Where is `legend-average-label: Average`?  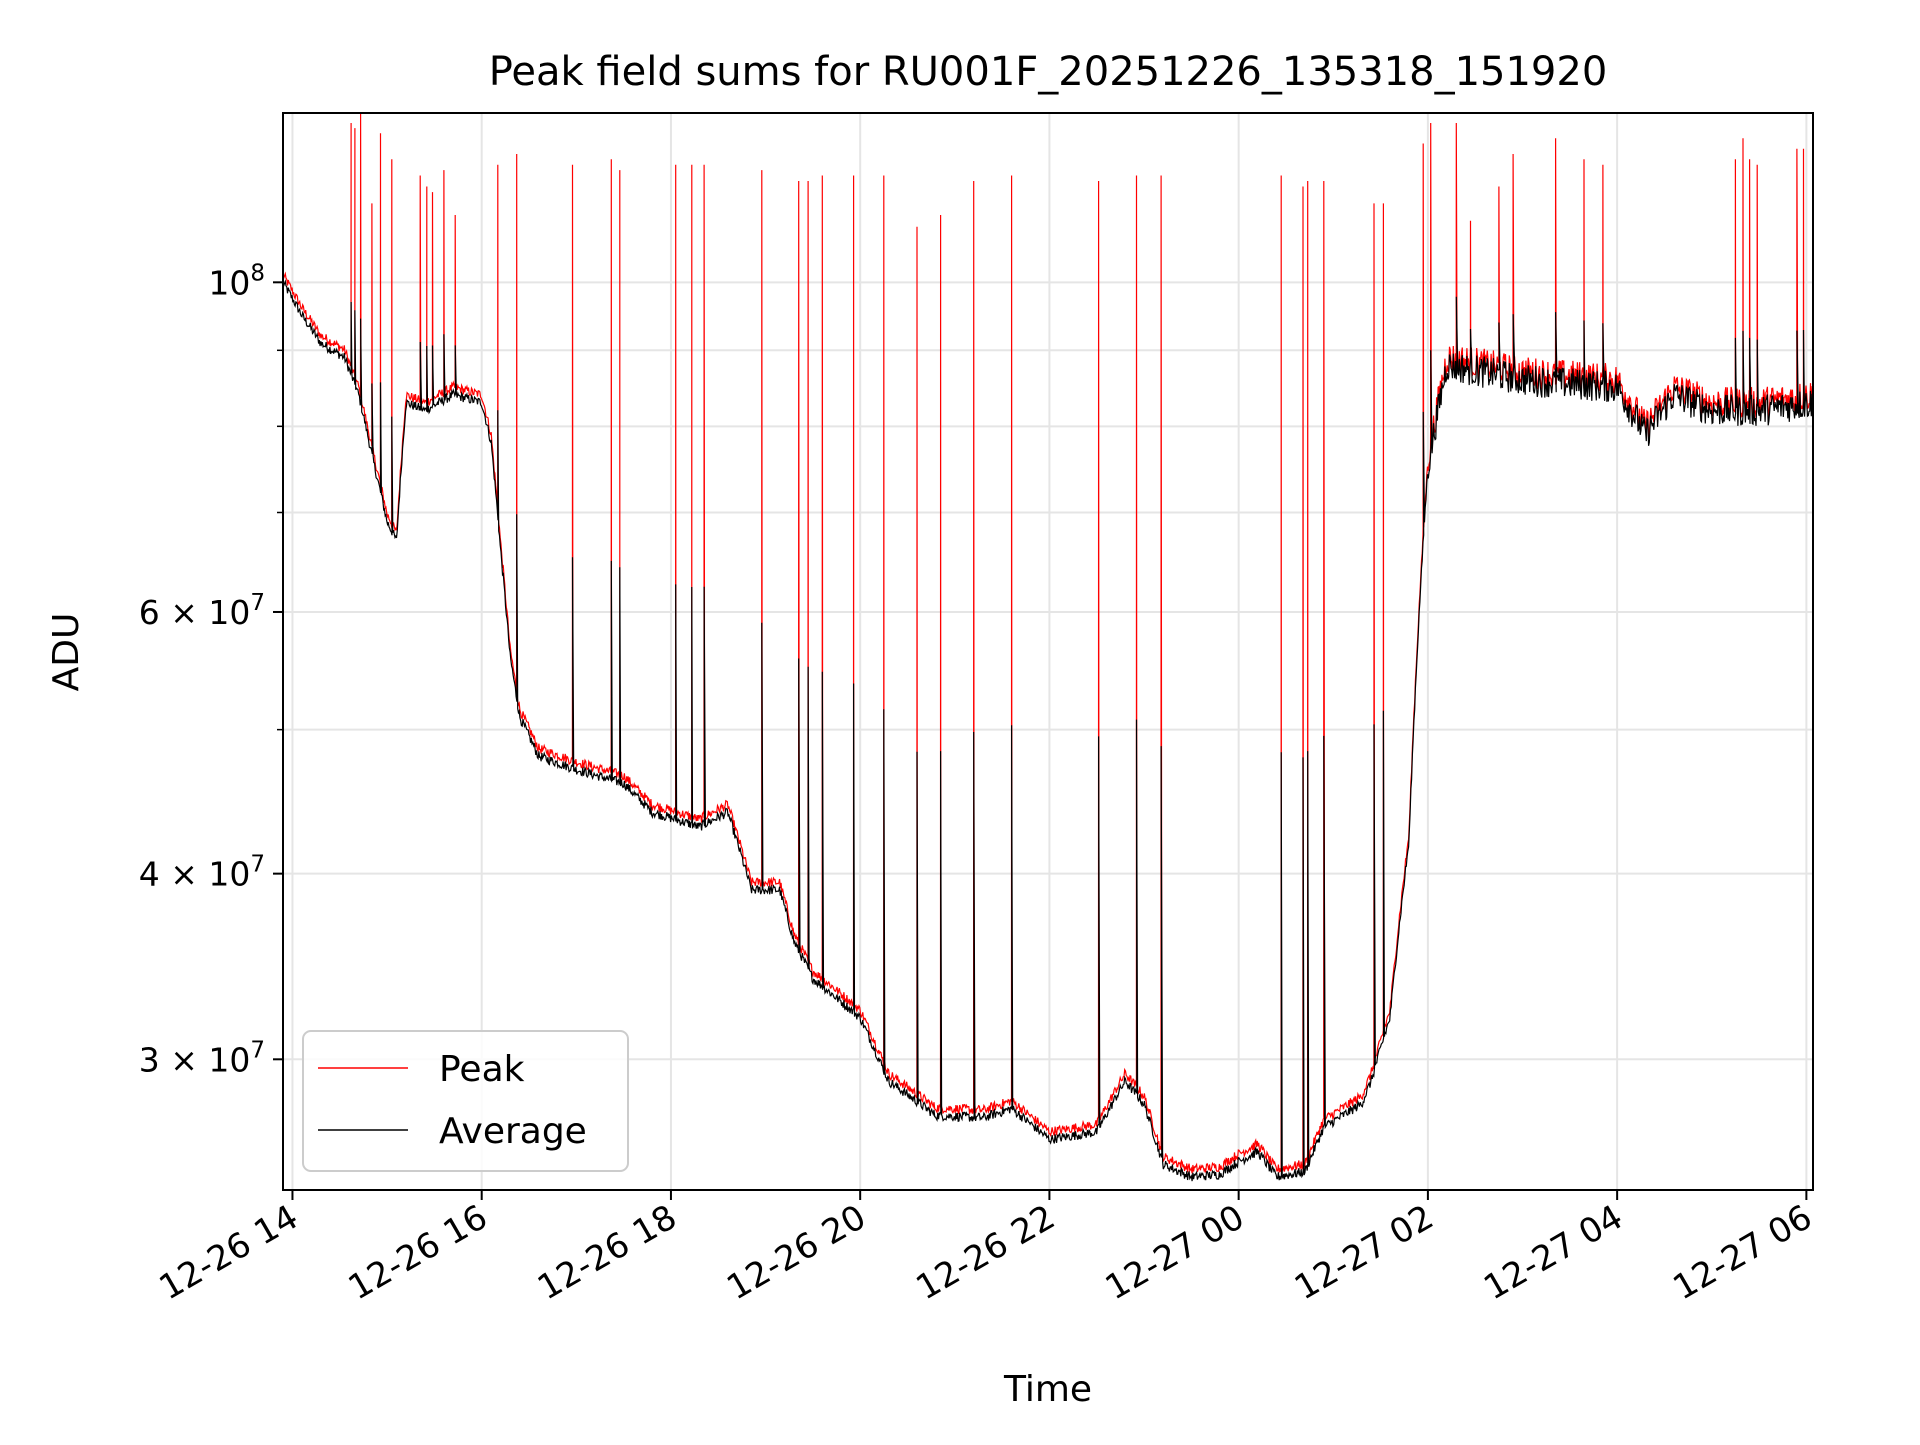 legend-average-label: Average is located at coordinates (513, 1131).